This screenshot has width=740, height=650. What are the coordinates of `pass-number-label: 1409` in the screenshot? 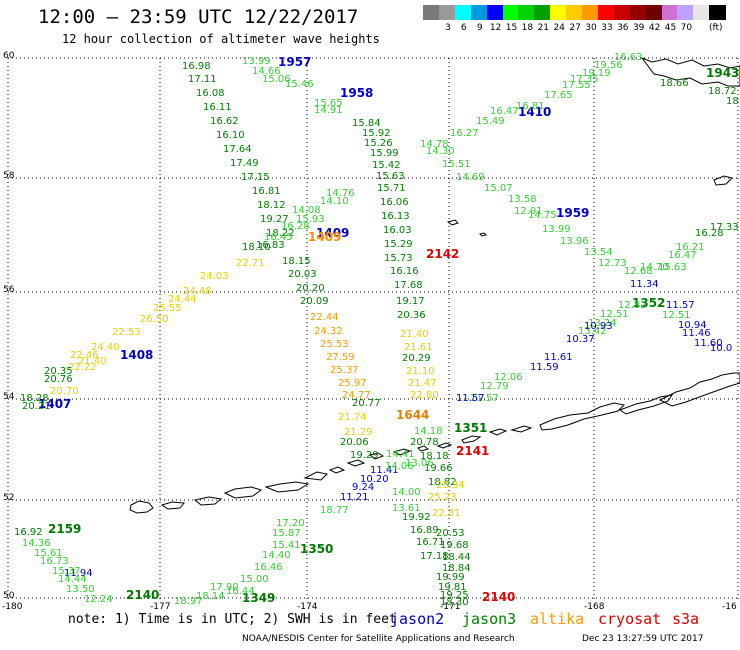 It's located at (325, 237).